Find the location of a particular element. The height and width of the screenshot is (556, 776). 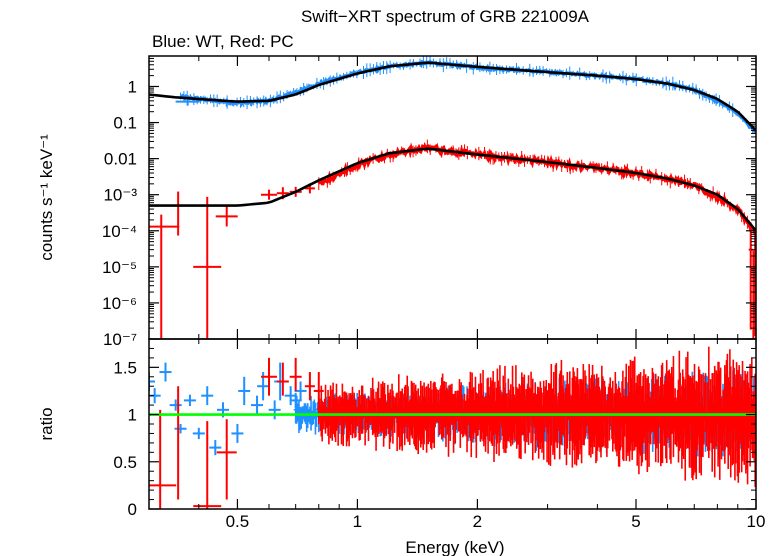

chart-subtitle: Blue: WT, Red: PC is located at coordinates (223, 41).